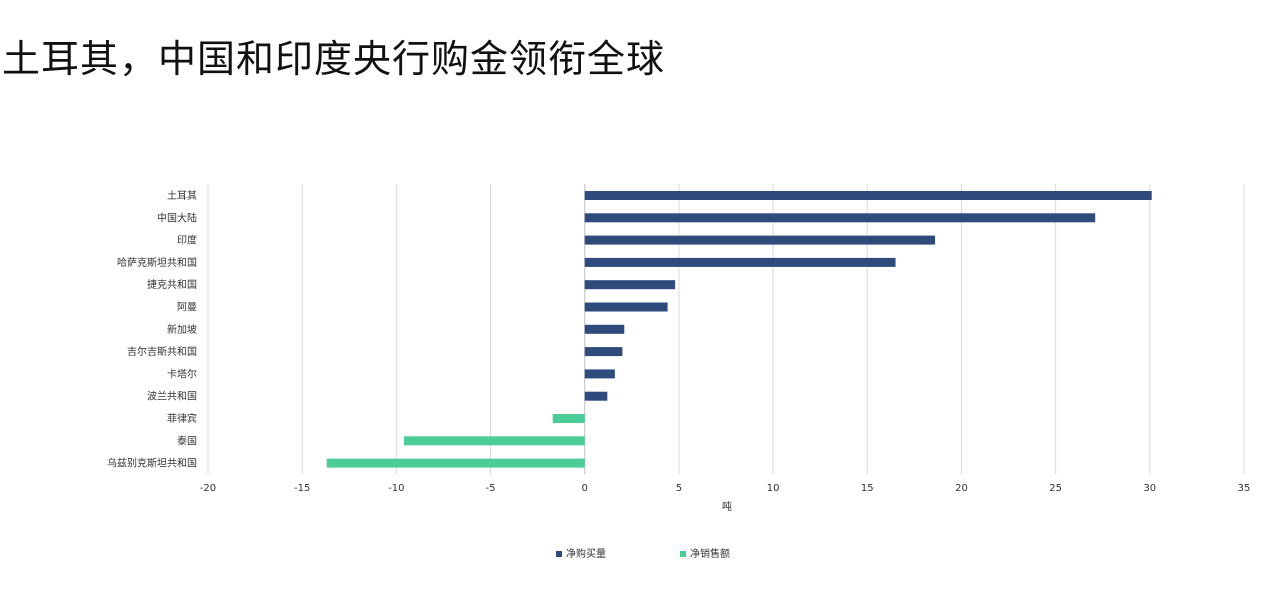  Describe the element at coordinates (182, 329) in the screenshot. I see `category-label: 新加坡` at that location.